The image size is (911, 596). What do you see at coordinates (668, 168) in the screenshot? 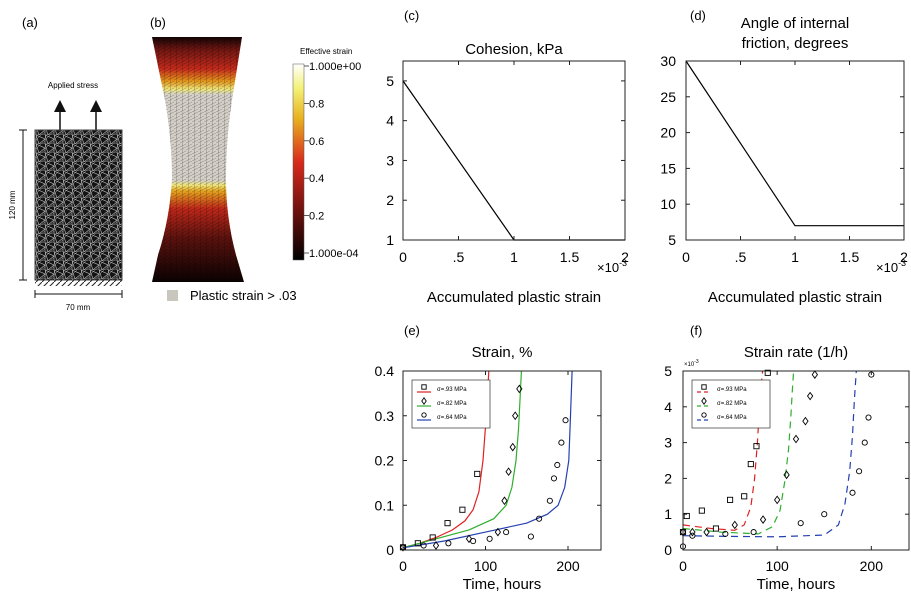
I see `y-tick-label: 15` at bounding box center [668, 168].